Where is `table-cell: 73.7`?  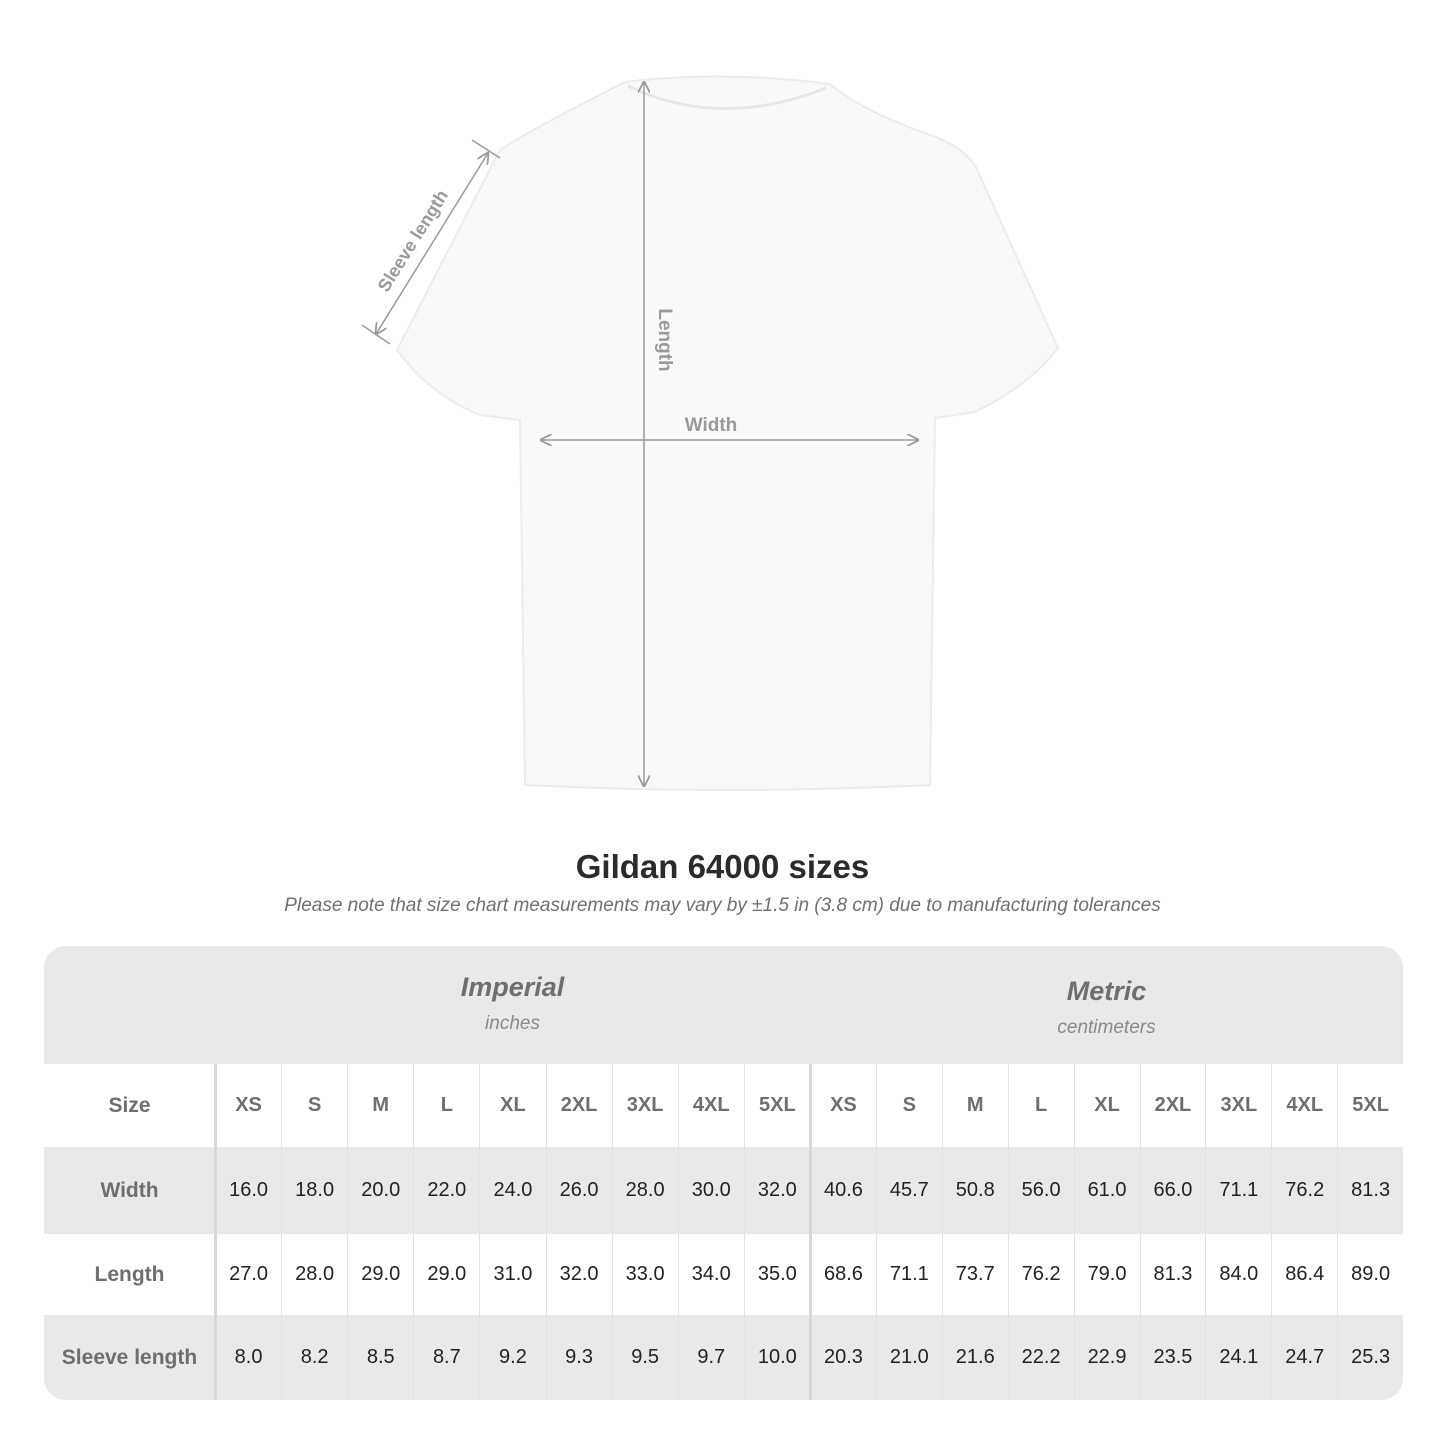 table-cell: 73.7 is located at coordinates (974, 1274).